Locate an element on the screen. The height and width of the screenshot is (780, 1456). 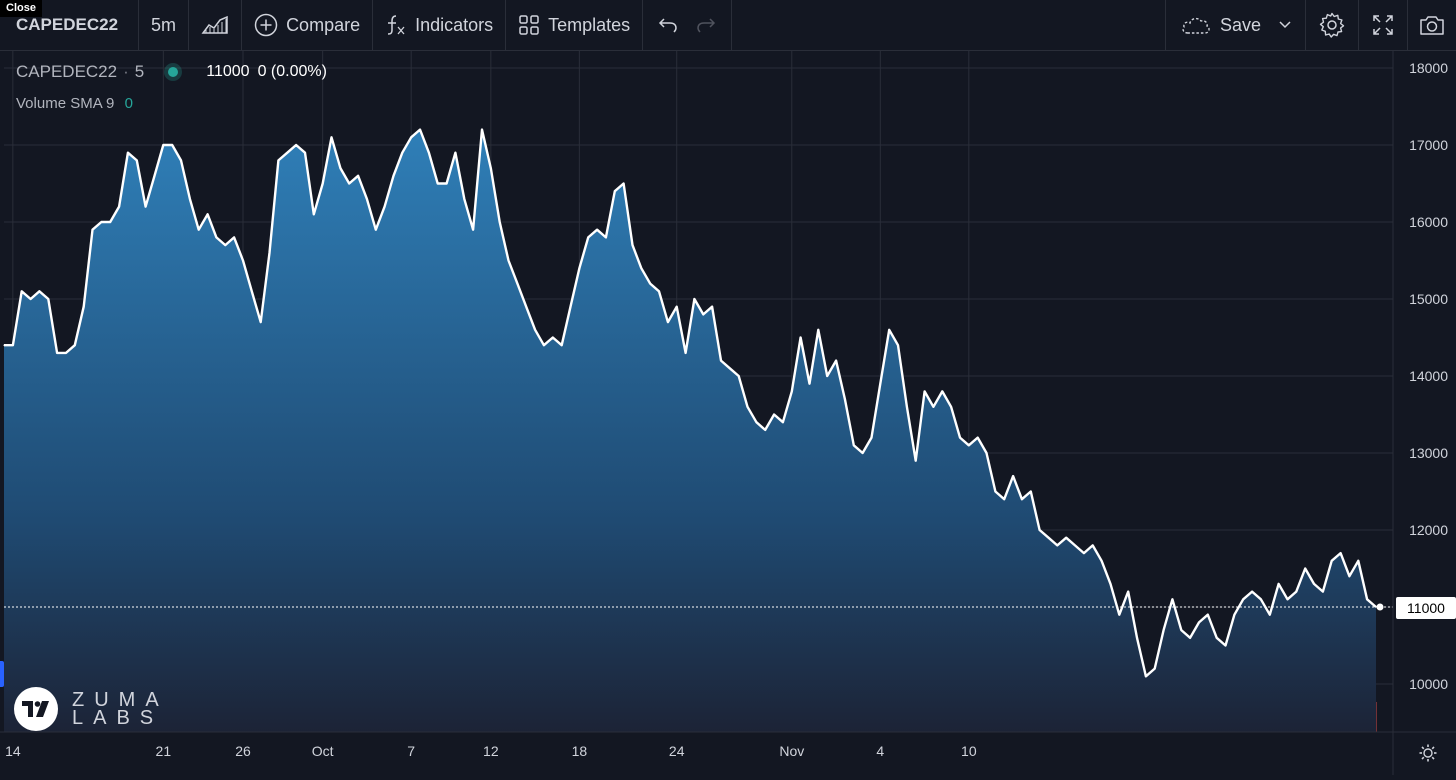
y-tick-label: 15000 is located at coordinates (1428, 299).